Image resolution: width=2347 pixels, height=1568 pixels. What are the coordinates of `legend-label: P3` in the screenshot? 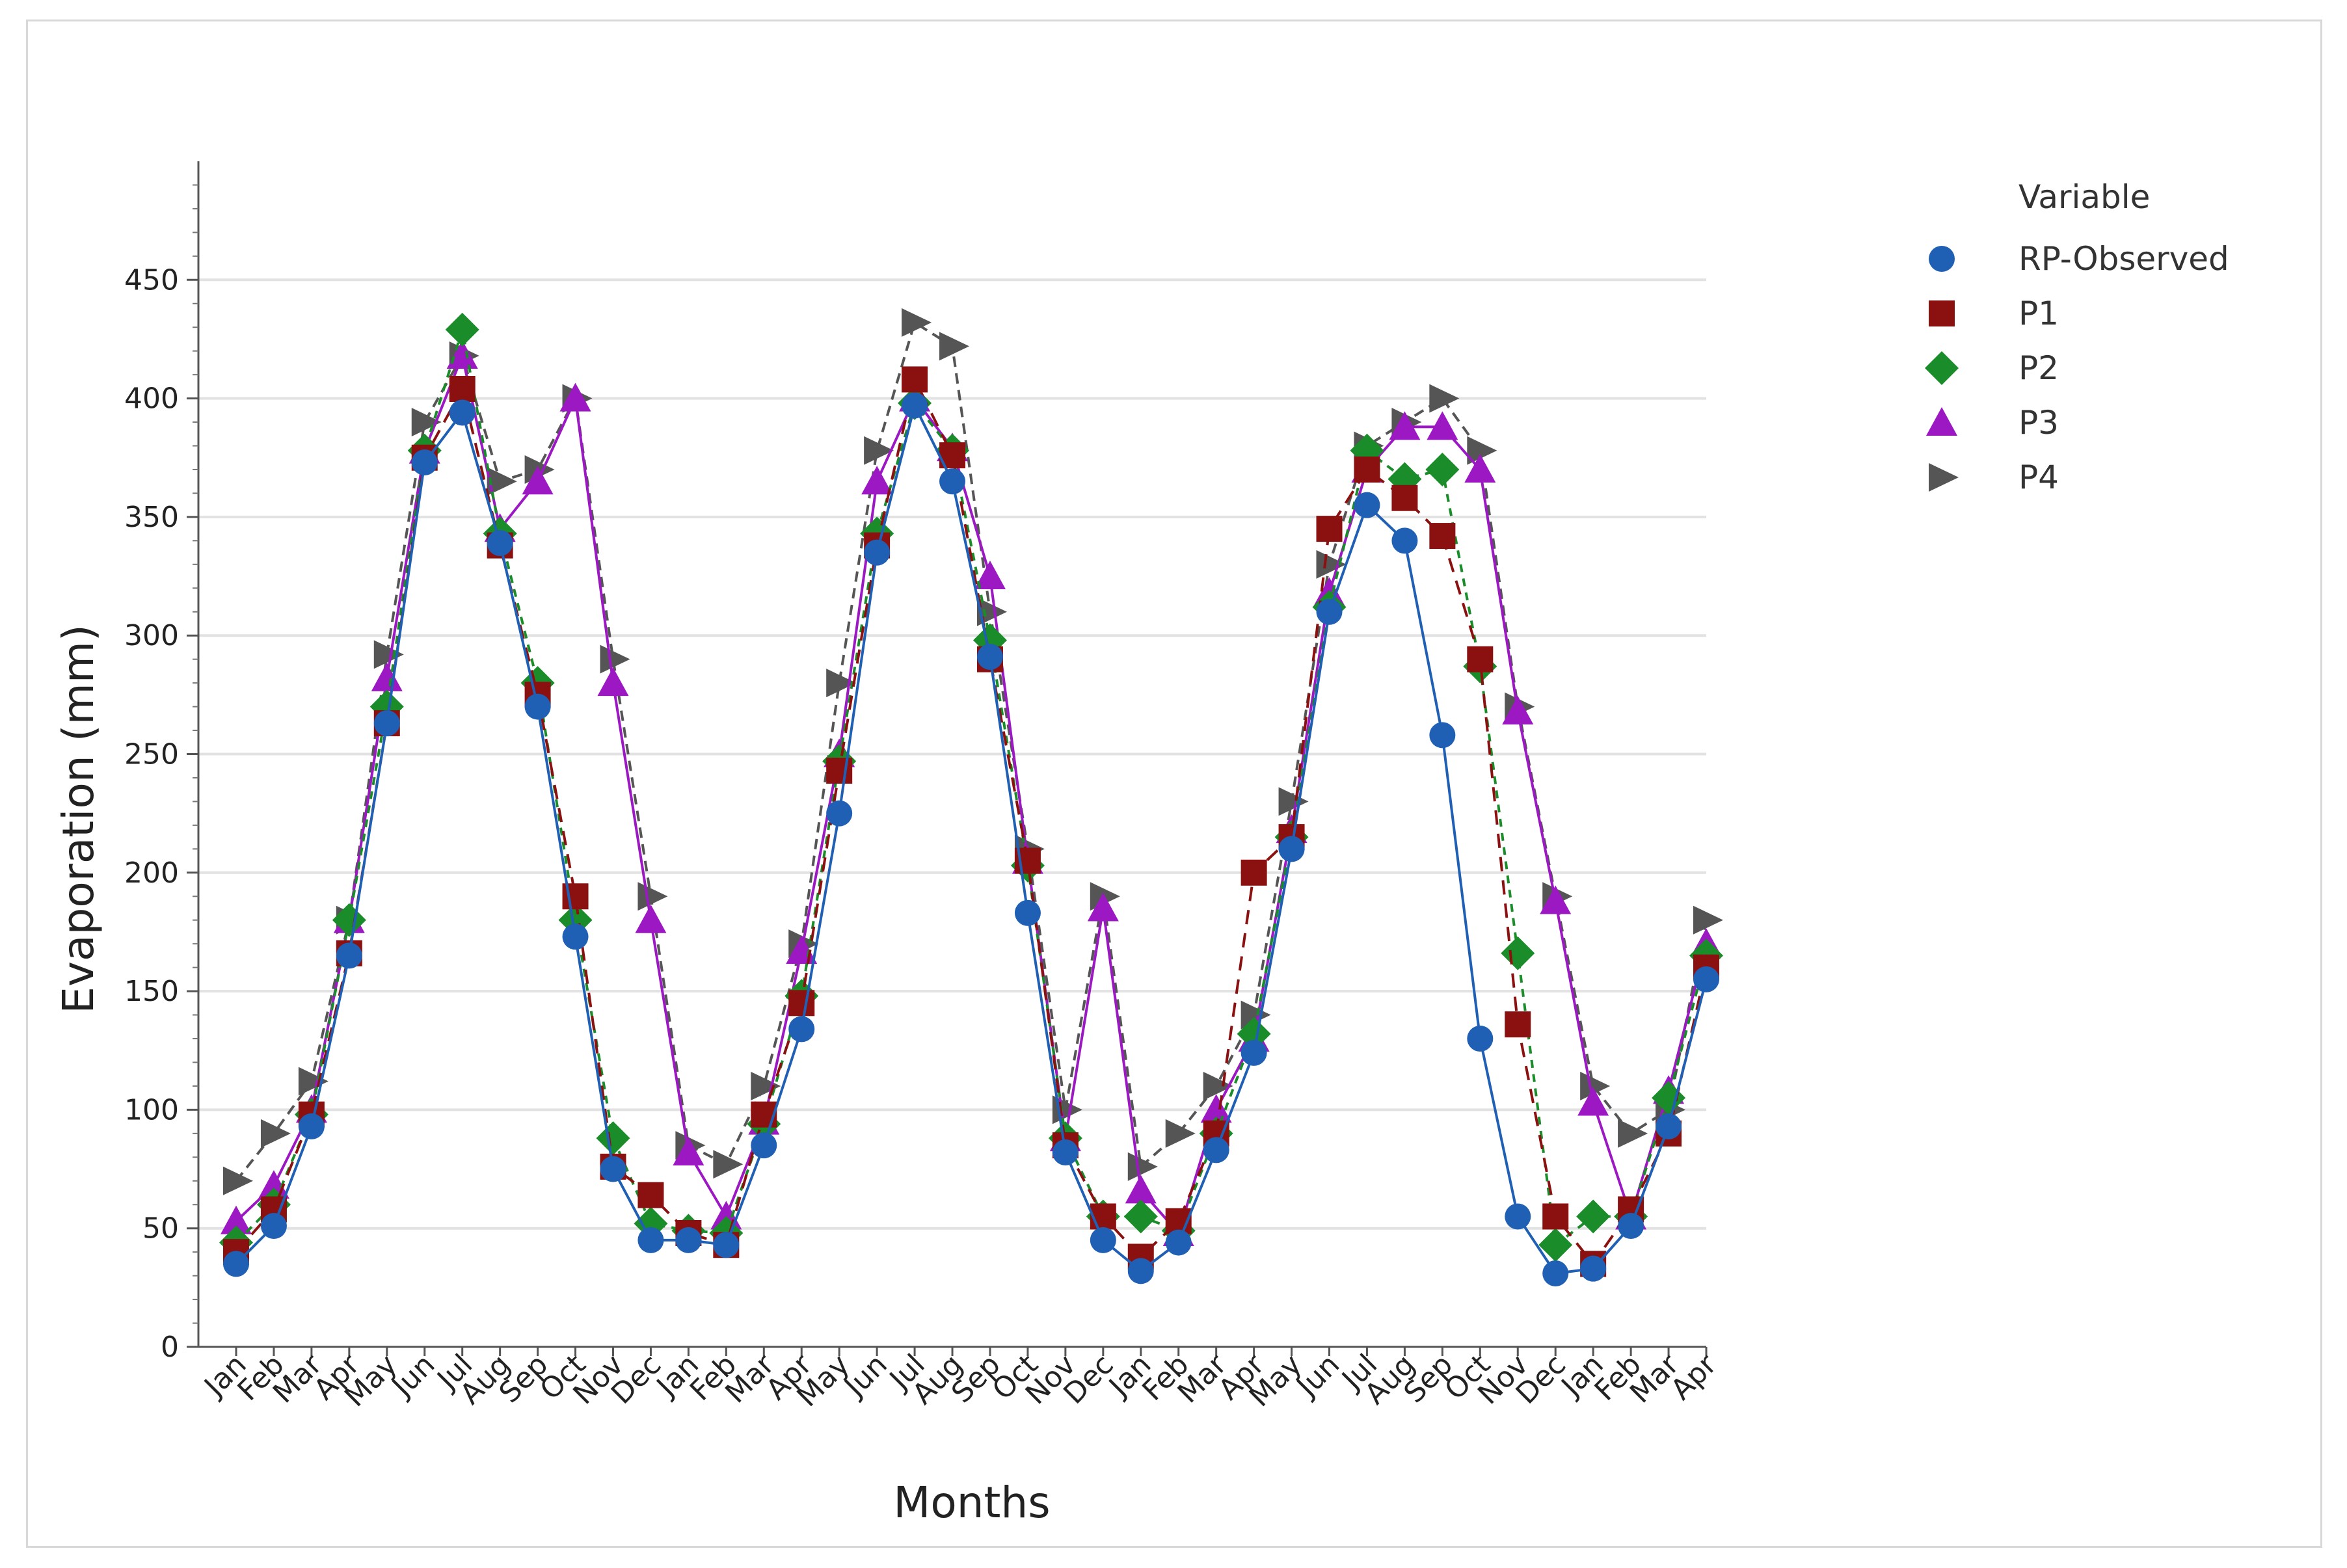 It's located at (2039, 423).